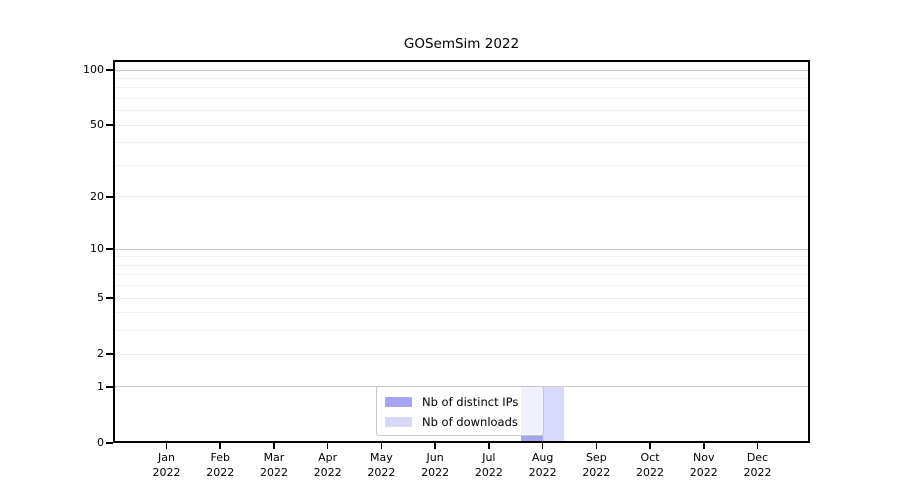 The height and width of the screenshot is (500, 900). Describe the element at coordinates (100, 386) in the screenshot. I see `y-tick-label: 1` at that location.